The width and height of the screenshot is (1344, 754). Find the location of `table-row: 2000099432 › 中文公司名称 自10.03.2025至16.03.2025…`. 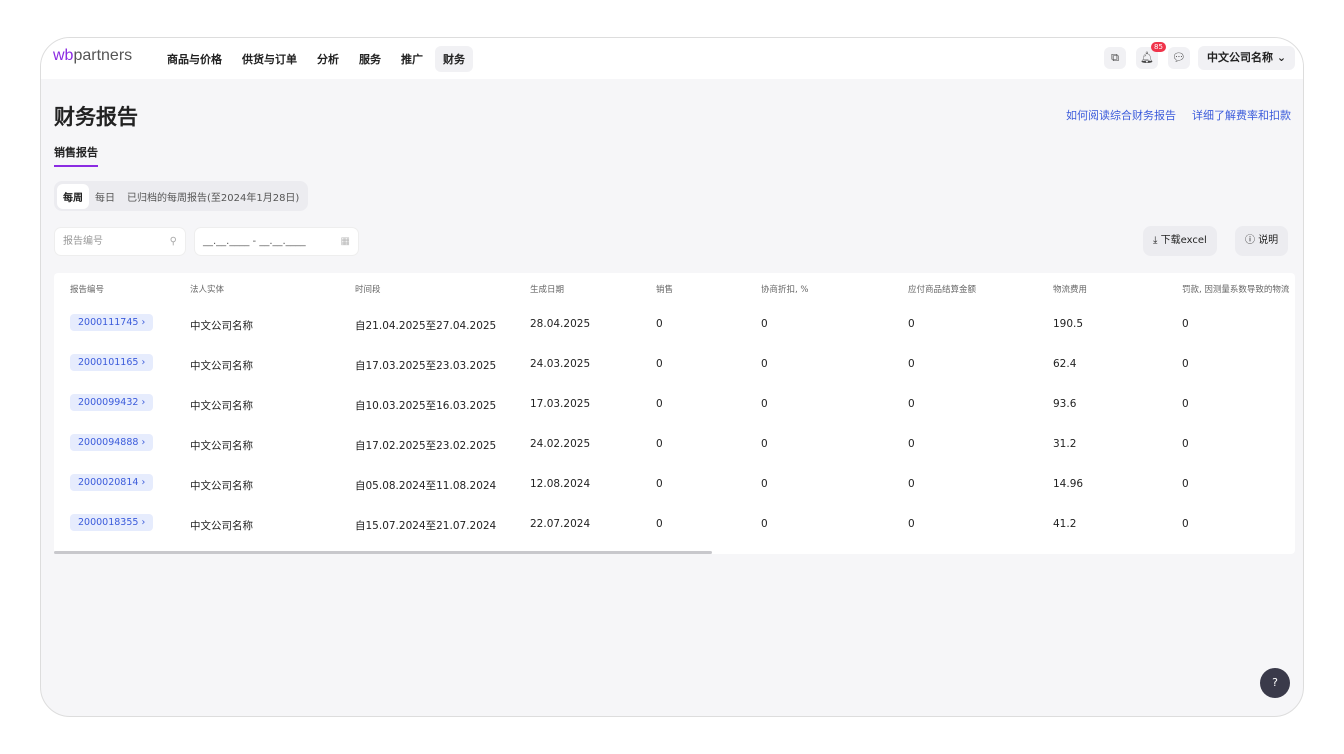

table-row: 2000099432 › 中文公司名称 自10.03.2025至16.03.2025… is located at coordinates (674, 404).